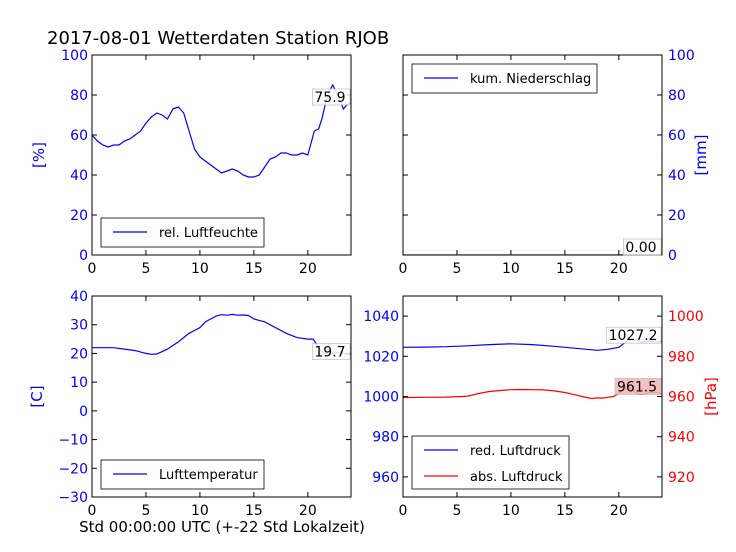 This screenshot has width=736, height=552. What do you see at coordinates (385, 478) in the screenshot?
I see `y-tick-label-left: 960` at bounding box center [385, 478].